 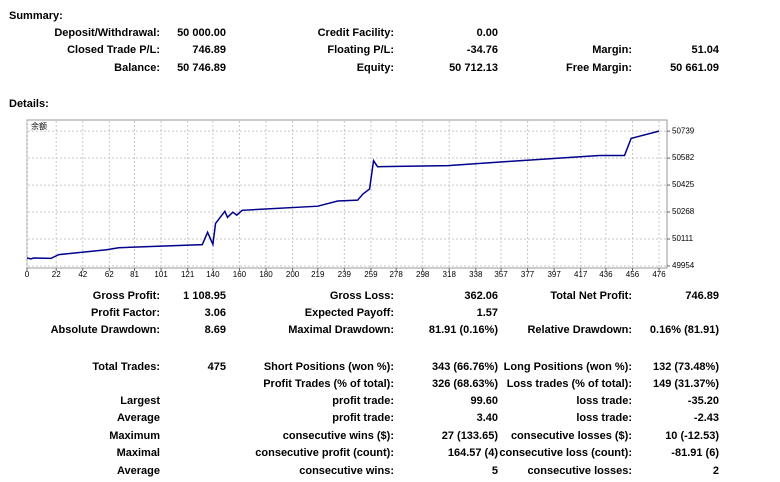 I want to click on value: 164.57 (4), so click(x=473, y=453).